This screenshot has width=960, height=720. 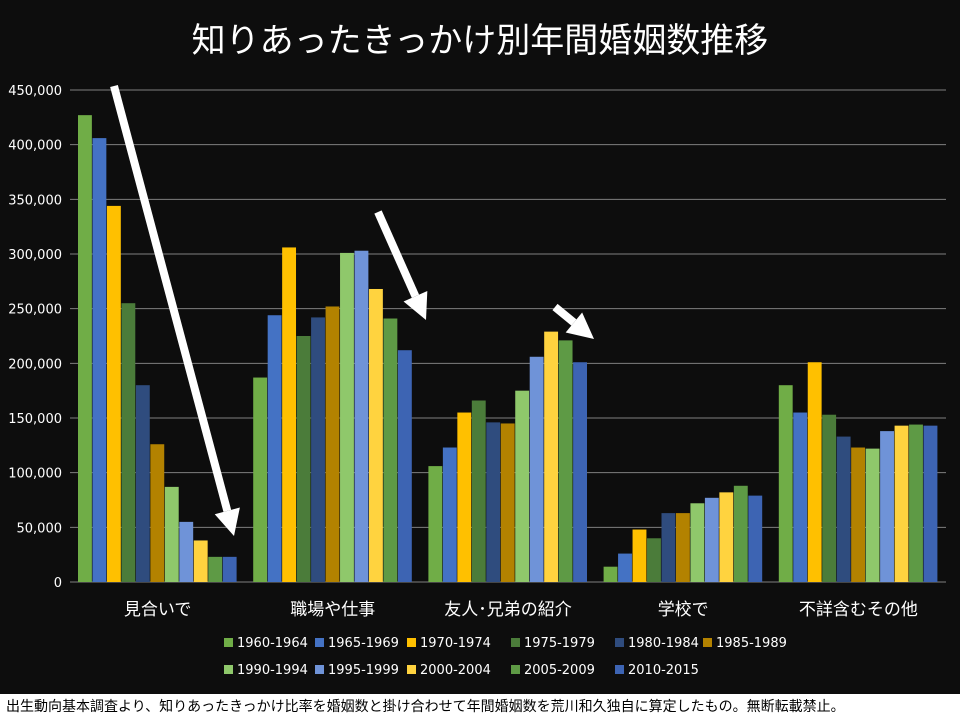 I want to click on x-axis-ticks: 見合いで 職場や仕事 友人･兄弟の紹介 学校で 不詳含むその他, so click(x=521, y=610).